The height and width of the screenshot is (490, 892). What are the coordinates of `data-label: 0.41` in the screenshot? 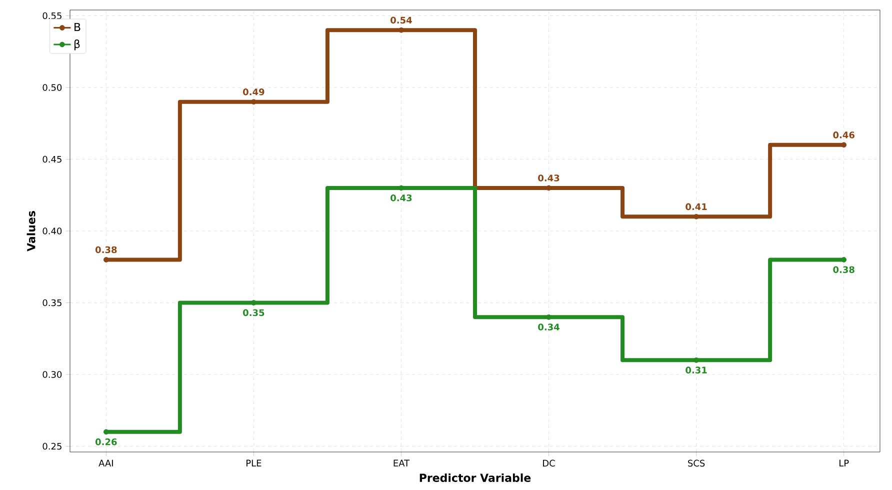 It's located at (696, 206).